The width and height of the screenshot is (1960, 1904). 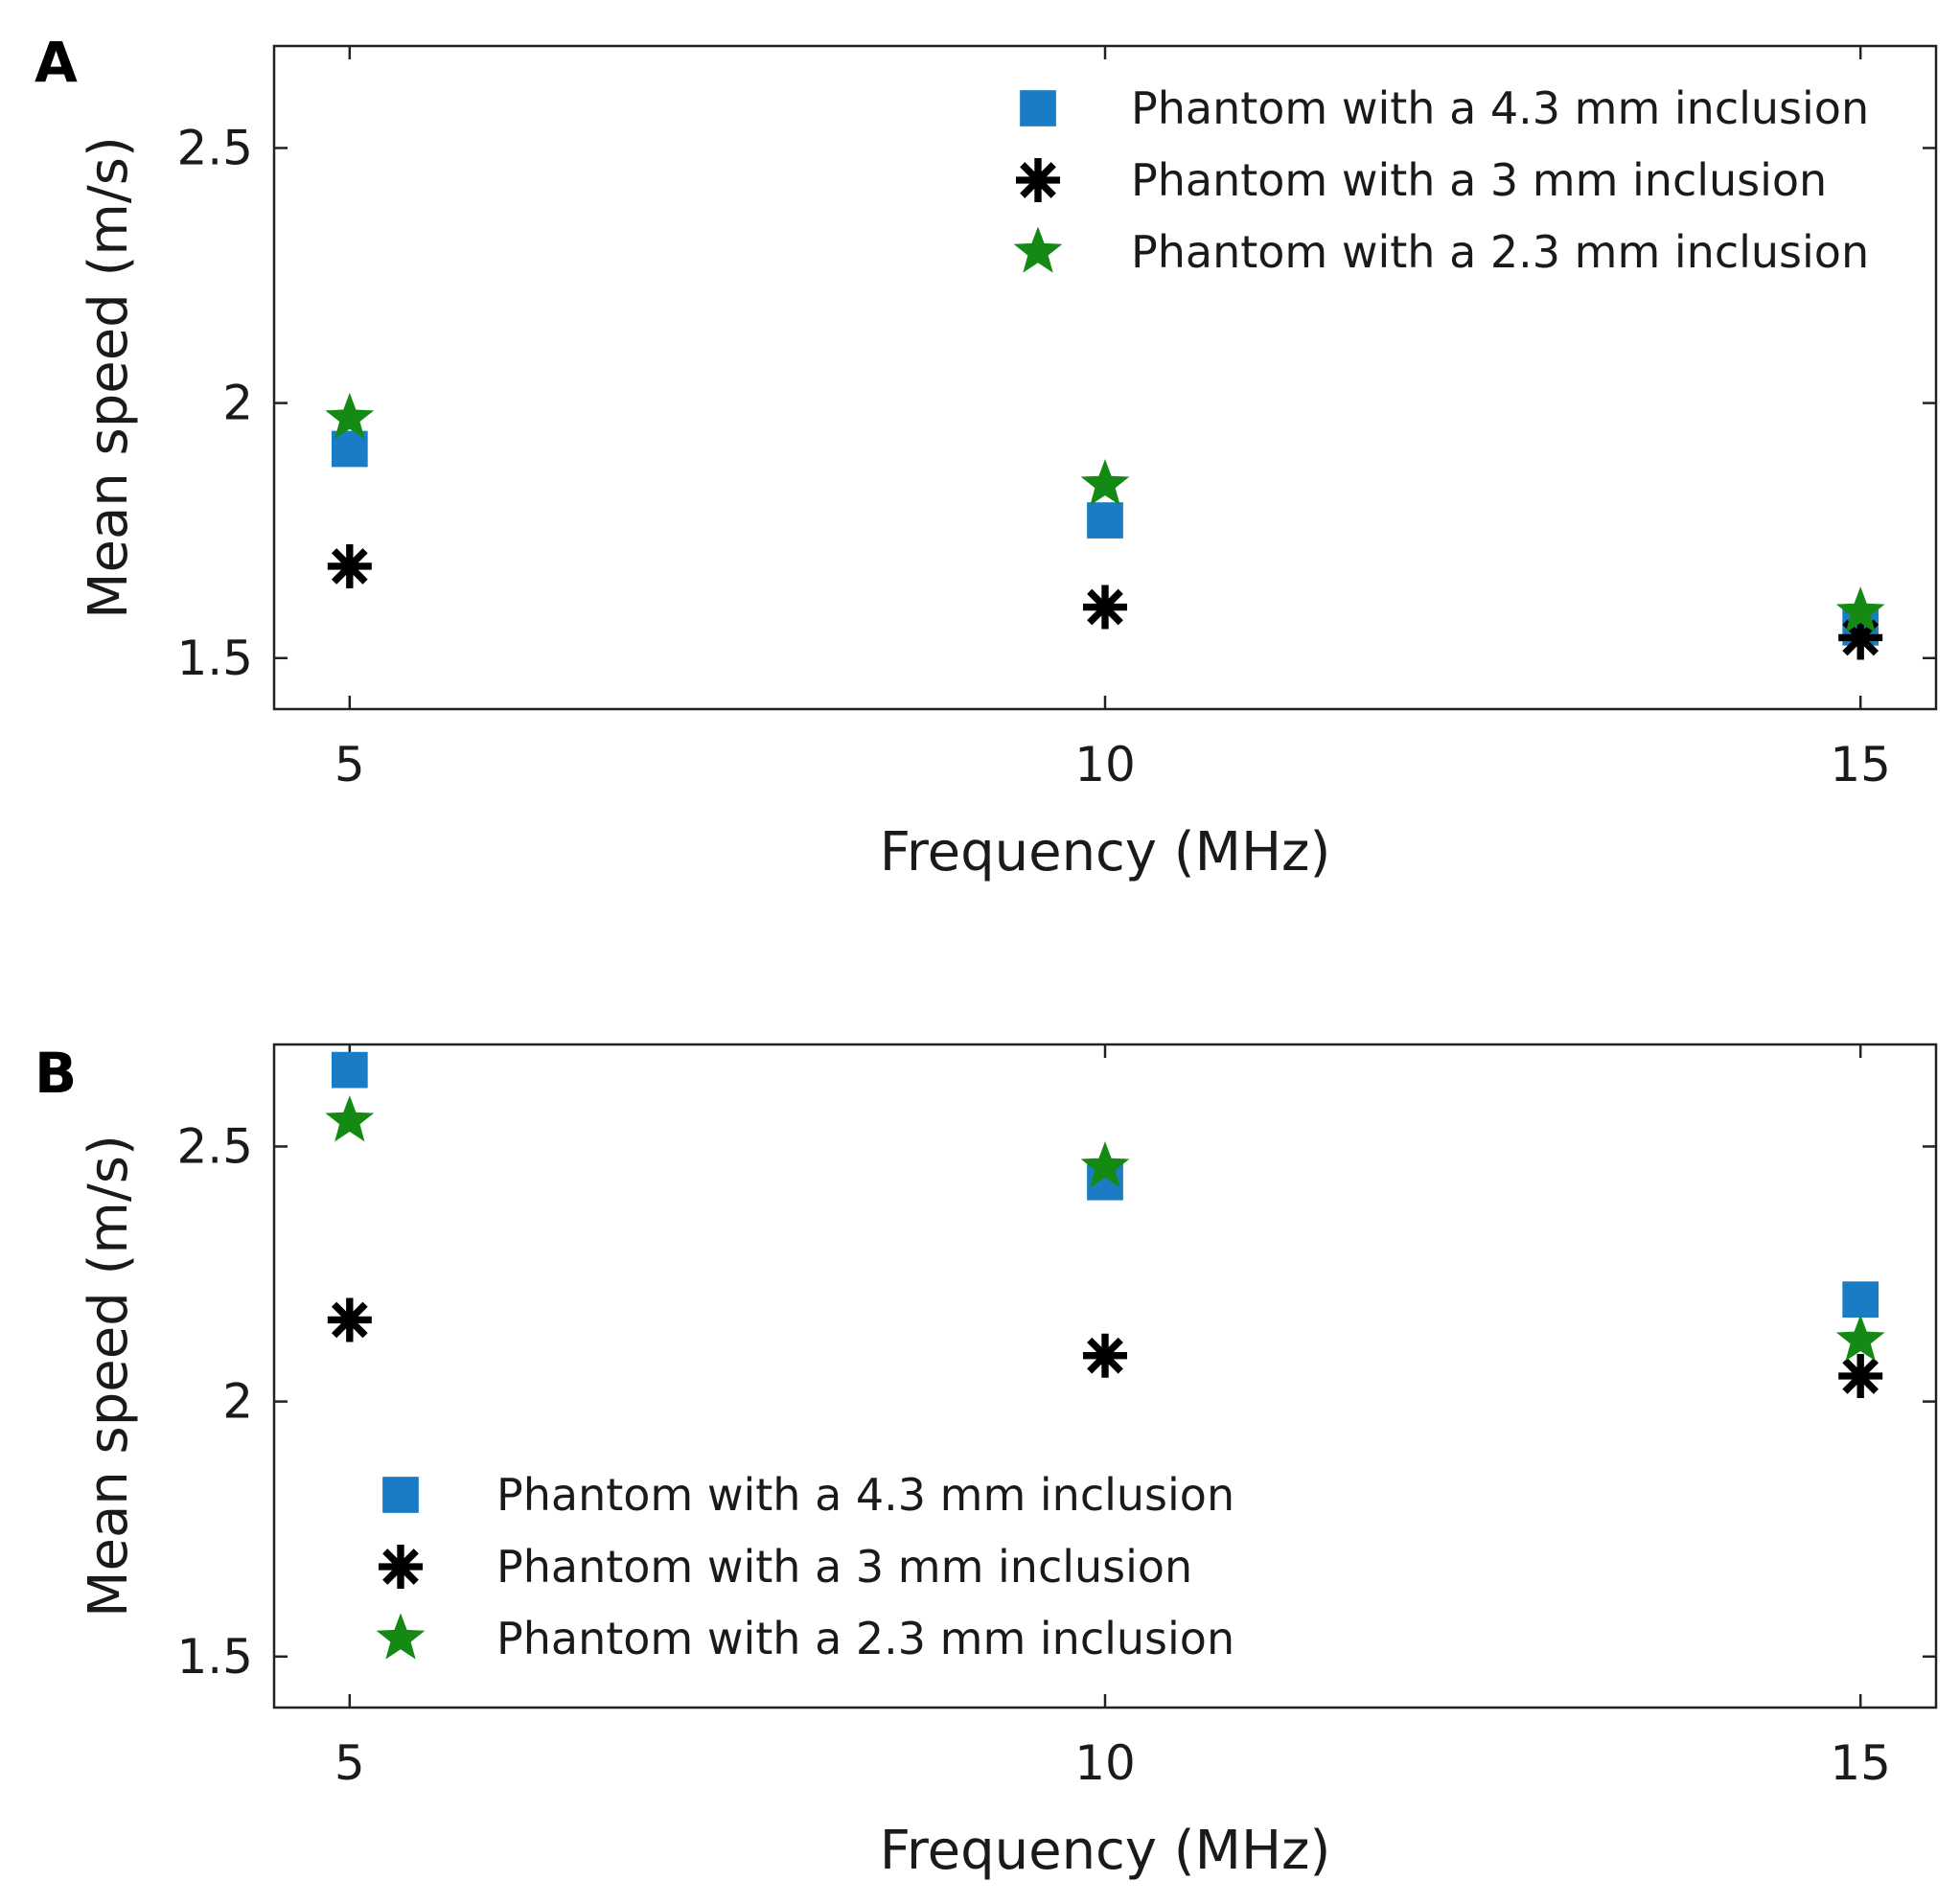 I want to click on panel-label: B, so click(x=56, y=1074).